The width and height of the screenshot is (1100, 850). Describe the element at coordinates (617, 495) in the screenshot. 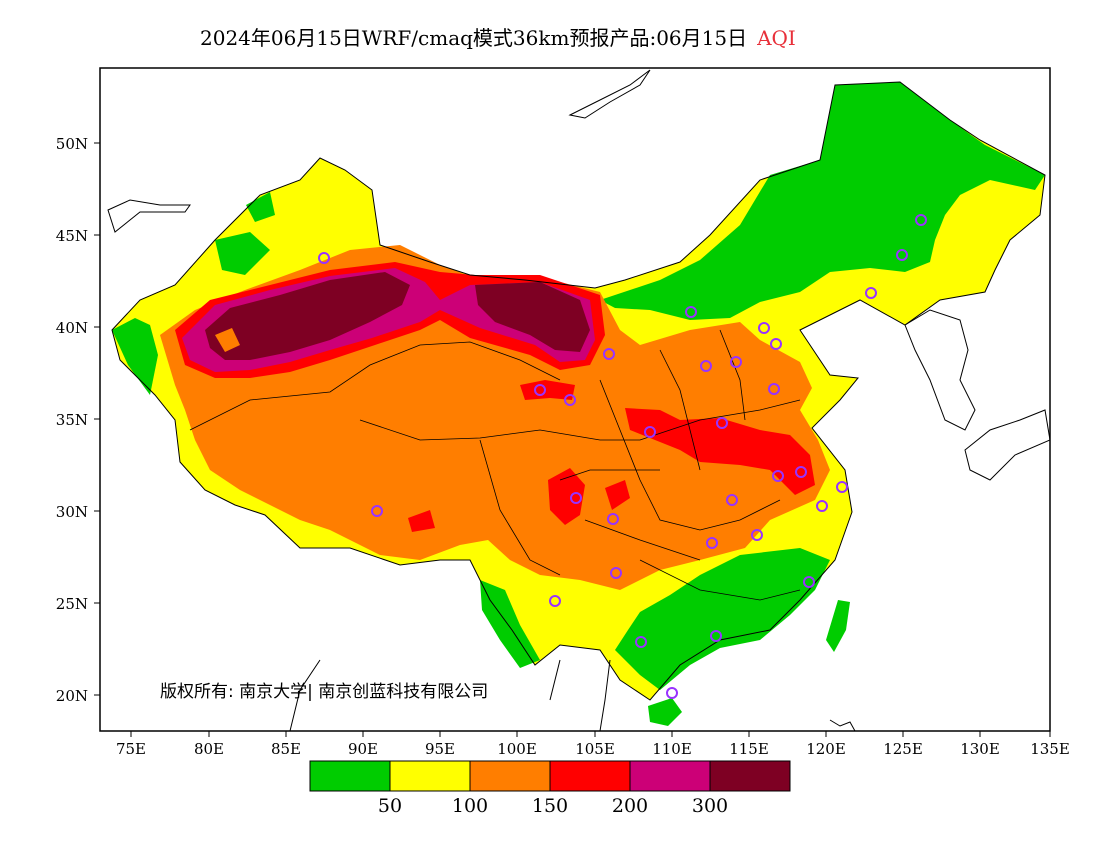

I see `aqi-unhealthy-chongqing` at that location.